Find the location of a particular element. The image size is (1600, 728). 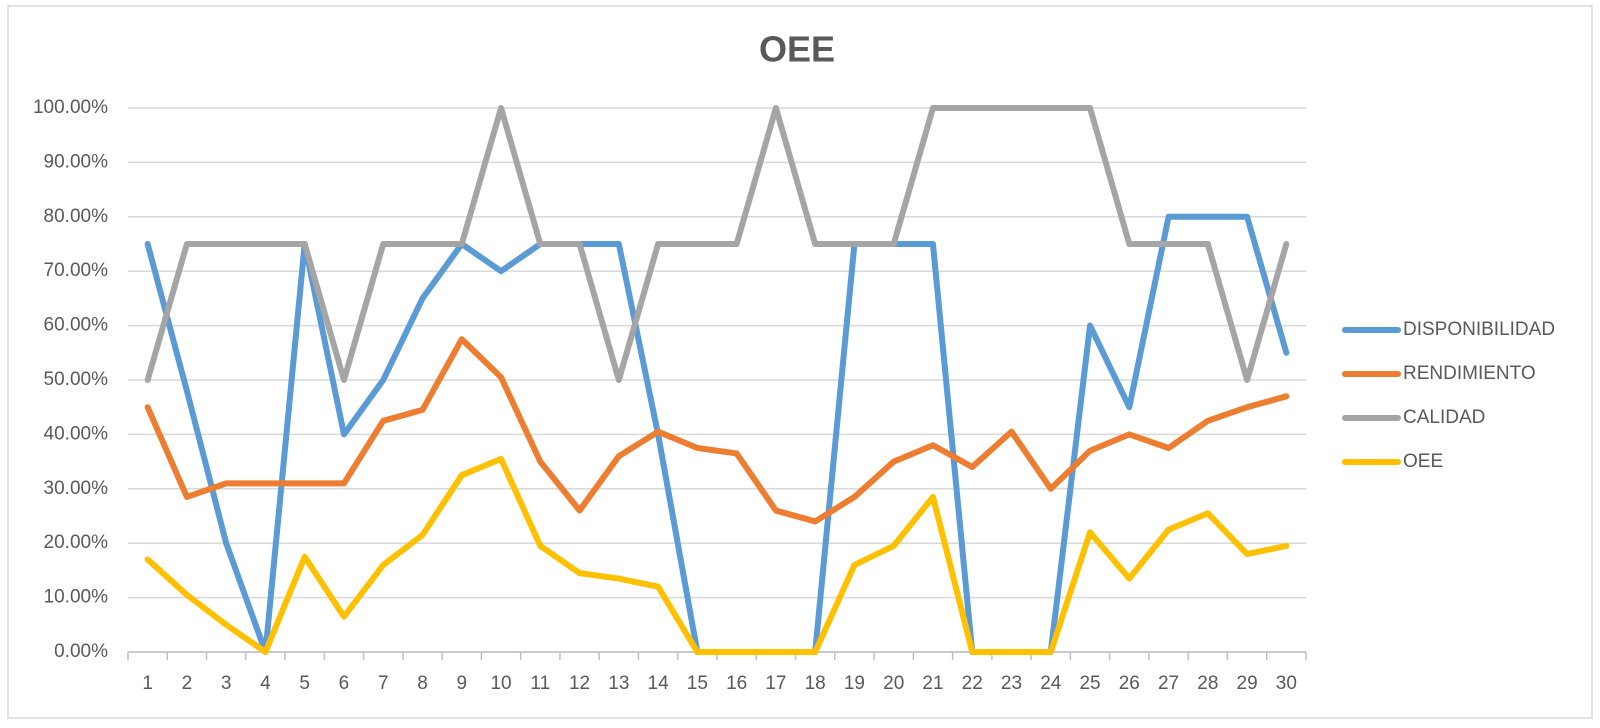

x-tick-label: 16 is located at coordinates (736, 683).